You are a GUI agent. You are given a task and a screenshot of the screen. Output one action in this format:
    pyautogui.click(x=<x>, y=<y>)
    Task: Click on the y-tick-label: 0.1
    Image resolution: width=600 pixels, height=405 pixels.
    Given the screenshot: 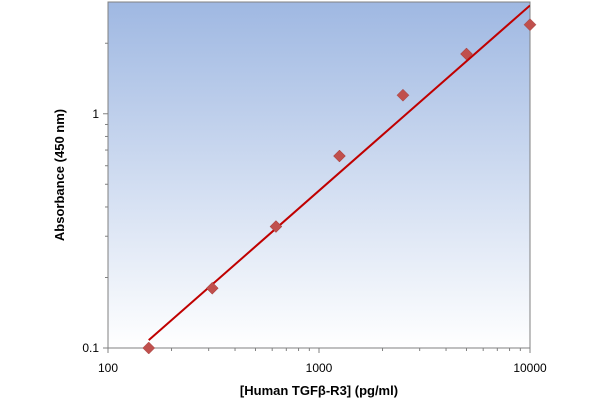 What is the action you would take?
    pyautogui.click(x=90, y=348)
    